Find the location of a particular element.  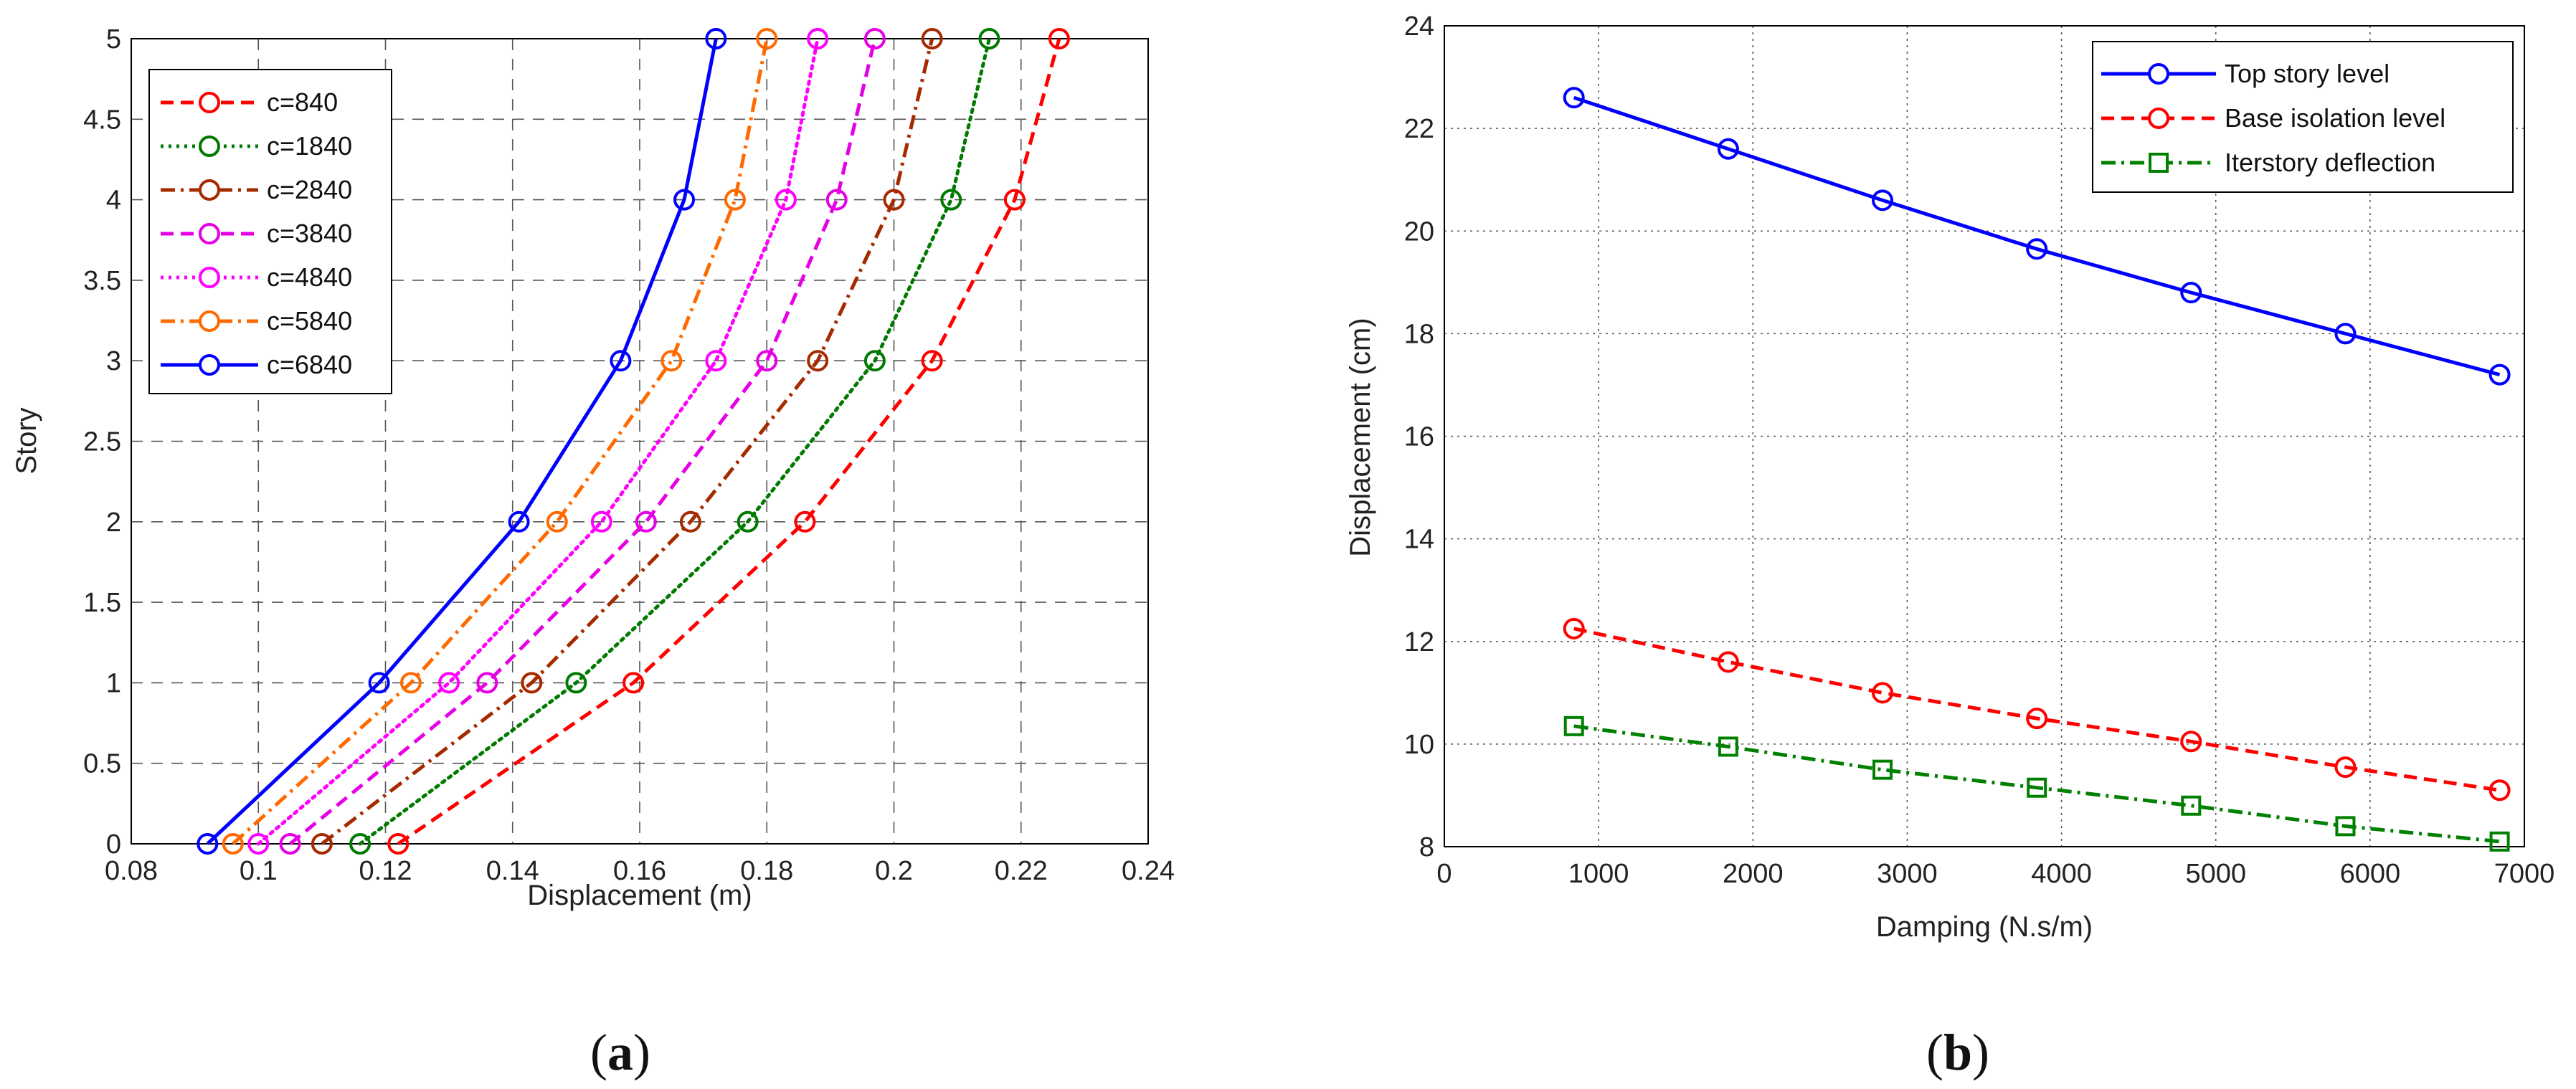

x-tick-label: 3000 is located at coordinates (1907, 874).